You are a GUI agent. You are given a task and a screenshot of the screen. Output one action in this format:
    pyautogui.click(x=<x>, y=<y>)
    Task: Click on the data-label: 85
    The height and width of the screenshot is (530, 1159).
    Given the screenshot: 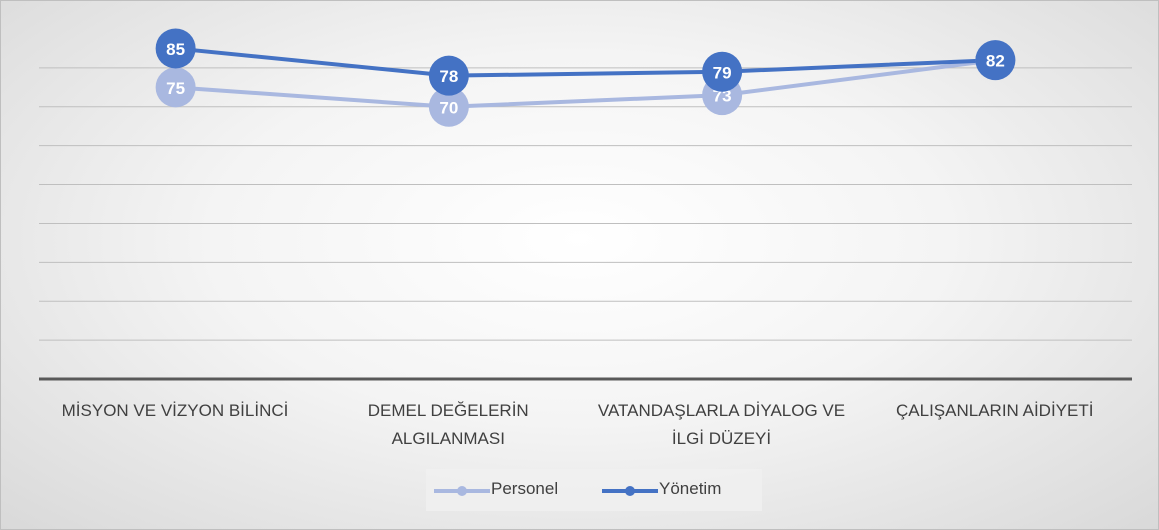 What is the action you would take?
    pyautogui.click(x=175, y=49)
    